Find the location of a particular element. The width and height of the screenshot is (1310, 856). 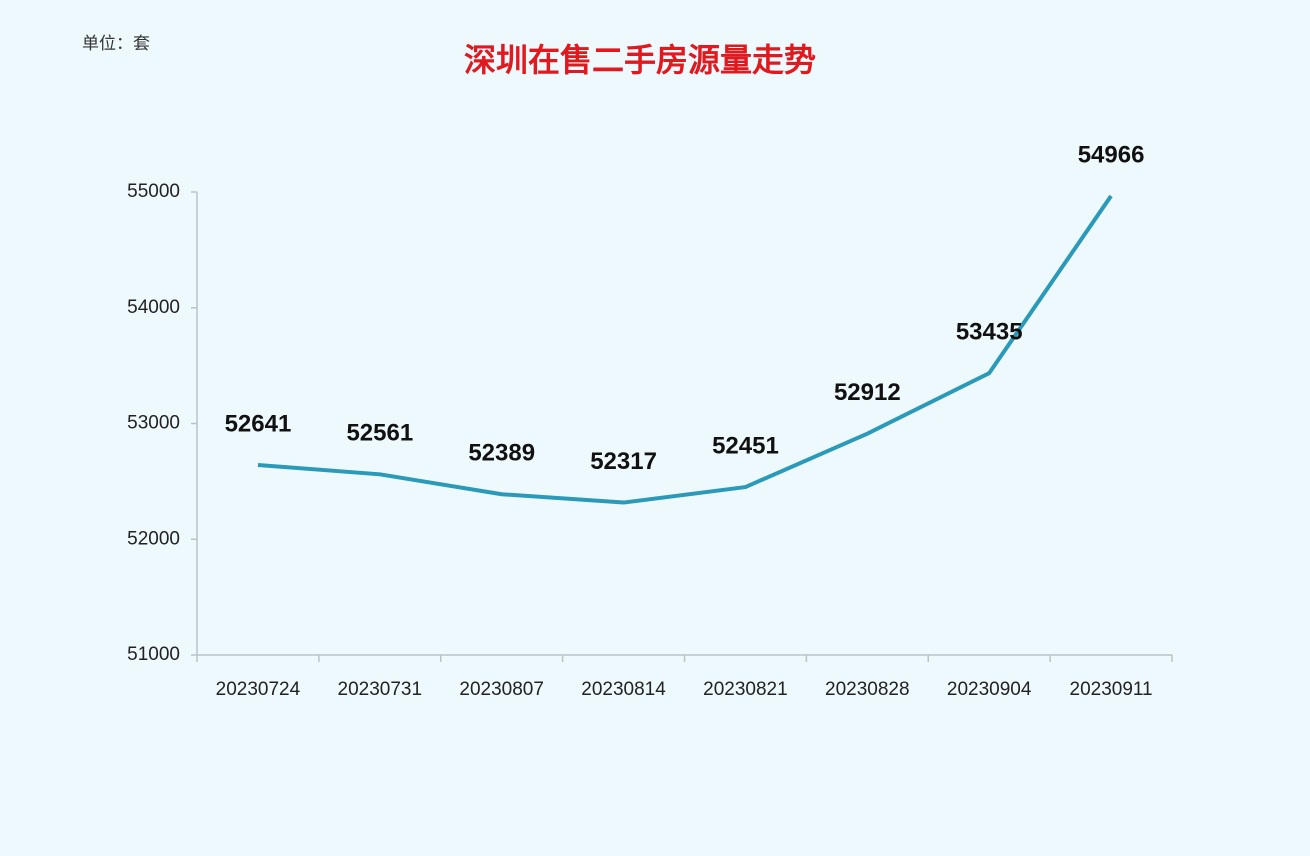

x-tick-label: 20230814 is located at coordinates (623, 689).